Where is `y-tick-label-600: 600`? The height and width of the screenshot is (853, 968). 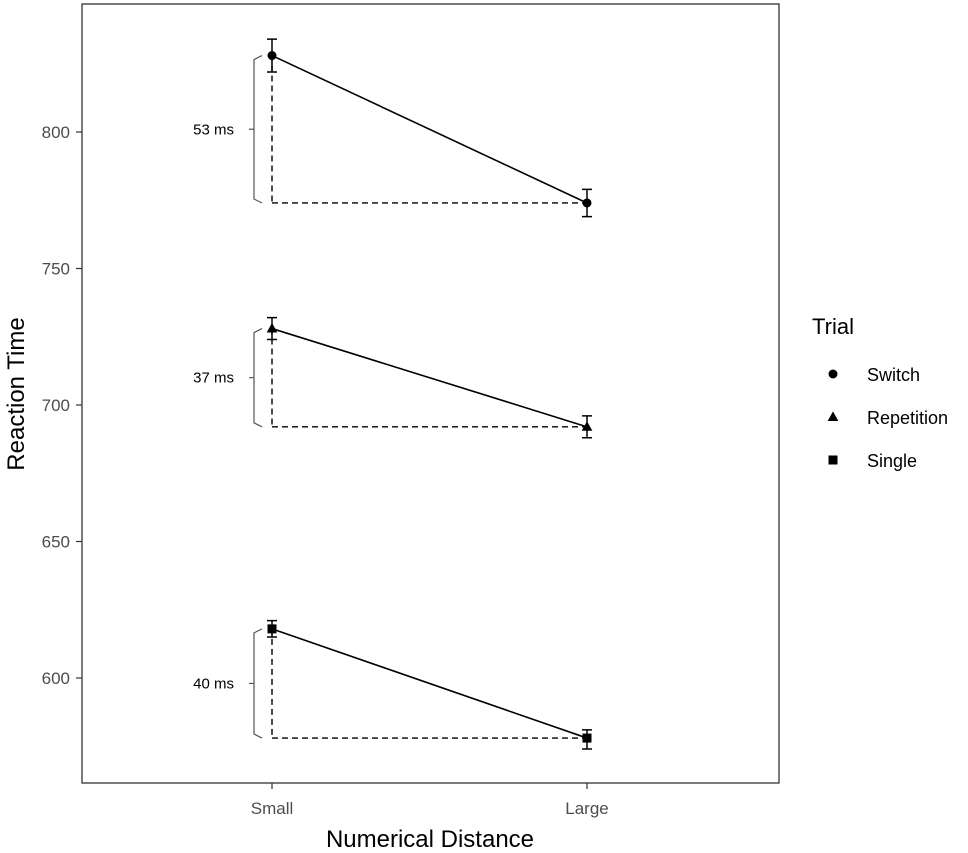 y-tick-label-600: 600 is located at coordinates (56, 678).